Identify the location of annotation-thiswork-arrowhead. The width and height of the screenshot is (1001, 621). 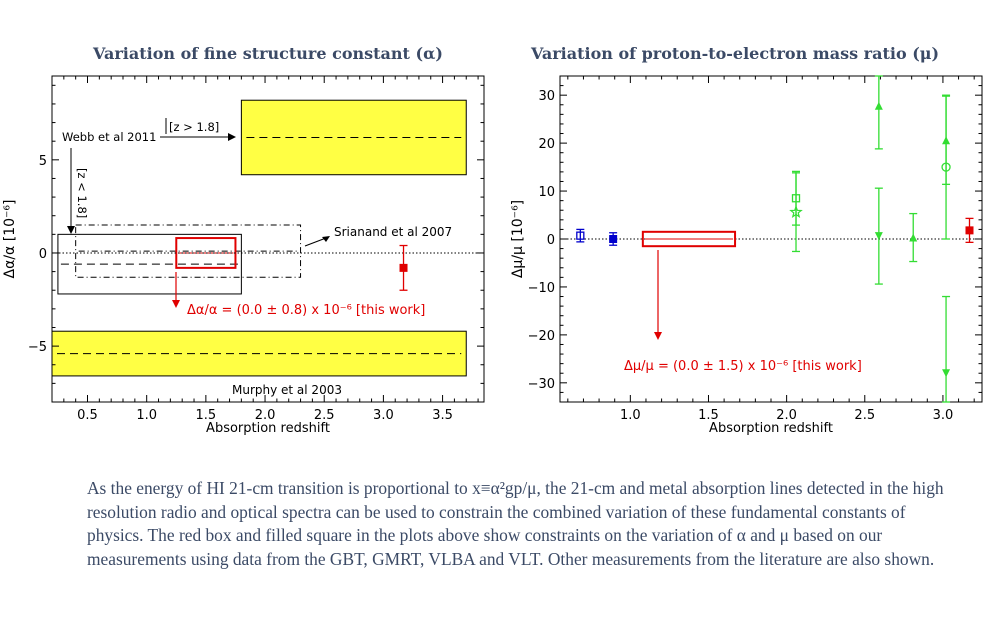
(176, 304).